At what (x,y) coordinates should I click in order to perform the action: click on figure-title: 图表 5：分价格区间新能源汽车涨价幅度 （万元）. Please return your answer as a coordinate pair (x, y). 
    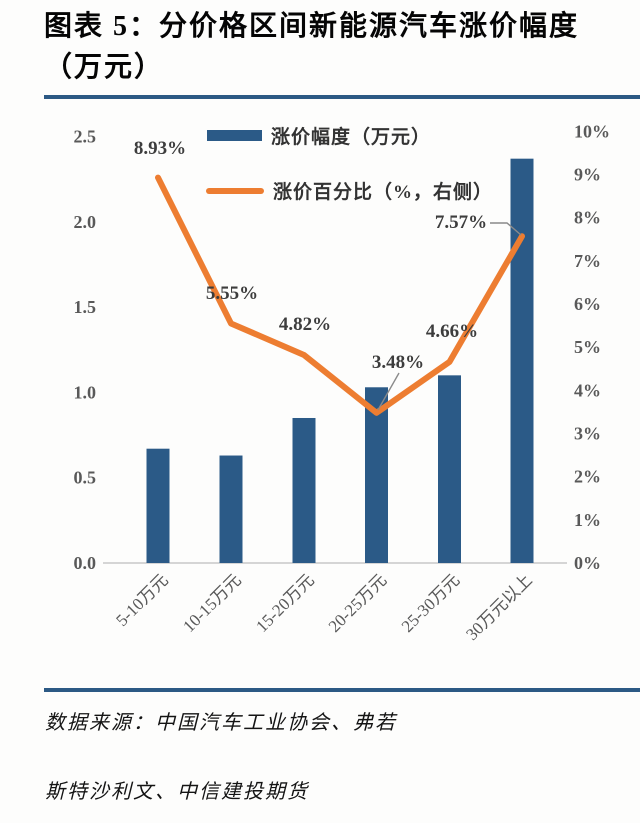
    Looking at the image, I should click on (324, 47).